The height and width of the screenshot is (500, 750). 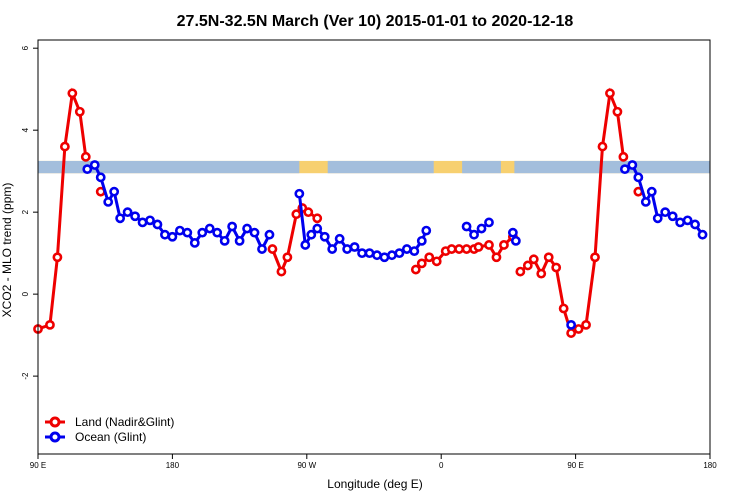 What do you see at coordinates (7, 250) in the screenshot?
I see `y-axis-label: XCO2 - MLO trend (ppm)` at bounding box center [7, 250].